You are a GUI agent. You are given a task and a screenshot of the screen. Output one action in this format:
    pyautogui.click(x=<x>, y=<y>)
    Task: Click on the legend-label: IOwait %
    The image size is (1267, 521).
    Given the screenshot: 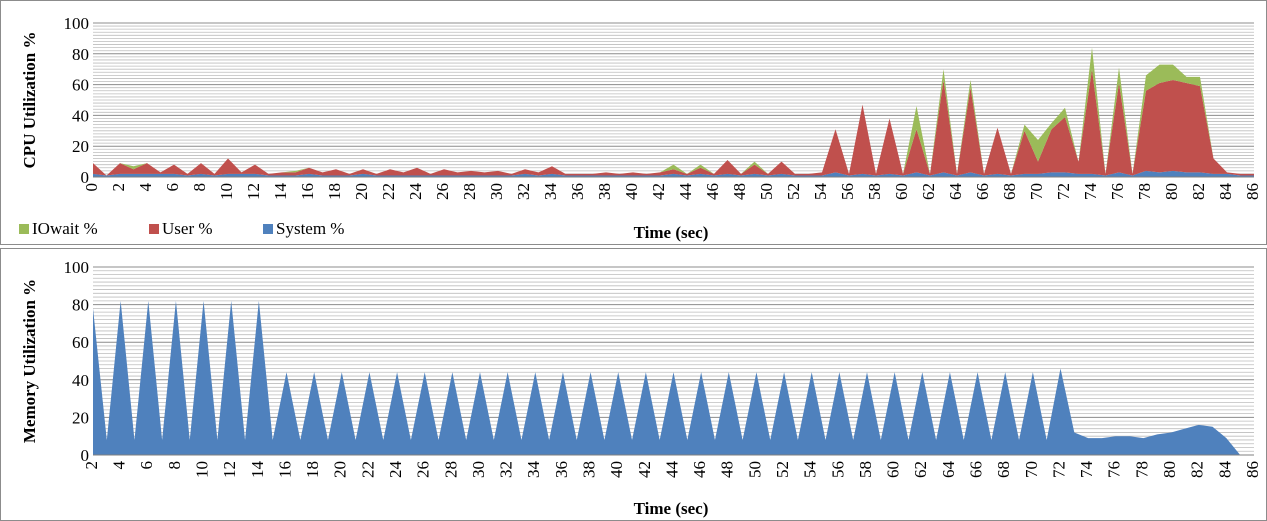 What is the action you would take?
    pyautogui.click(x=65, y=228)
    